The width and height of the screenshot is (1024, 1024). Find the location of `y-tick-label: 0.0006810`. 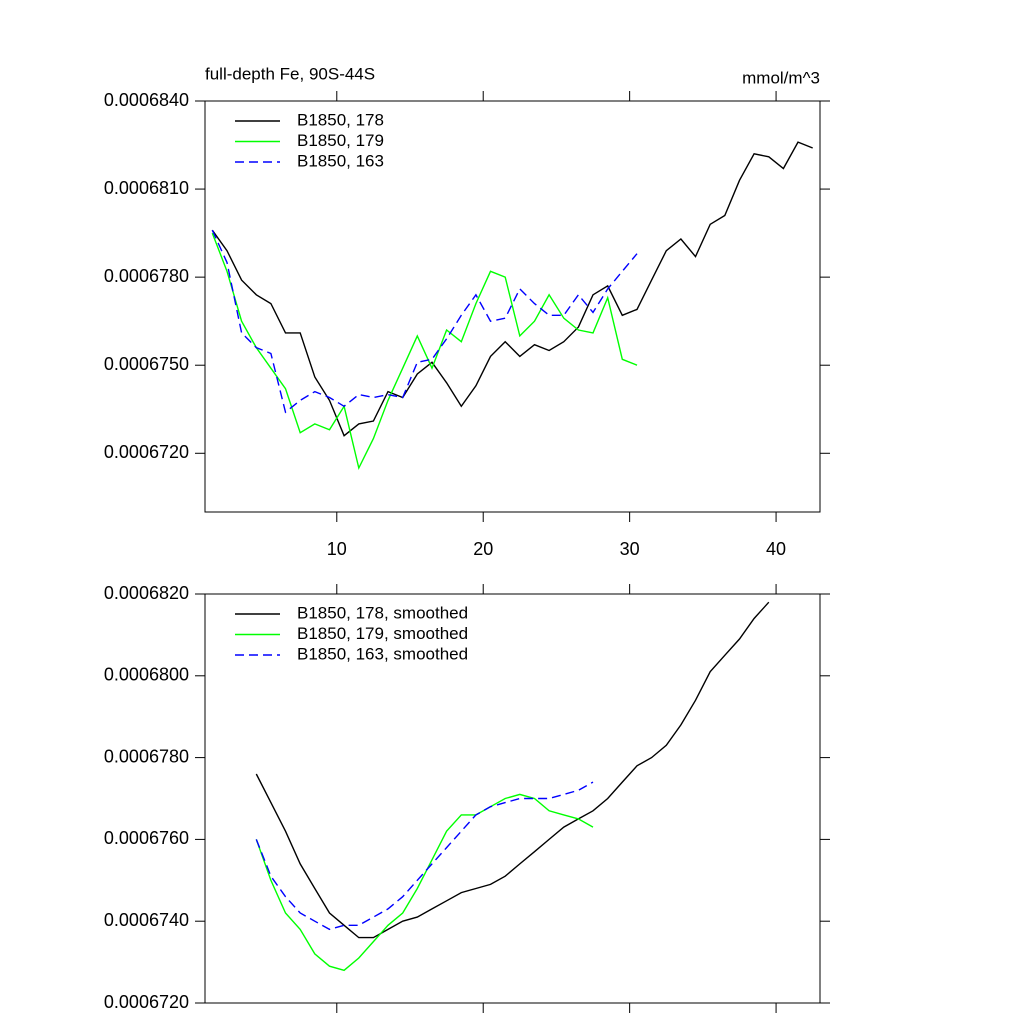

y-tick-label: 0.0006810 is located at coordinates (146, 188).